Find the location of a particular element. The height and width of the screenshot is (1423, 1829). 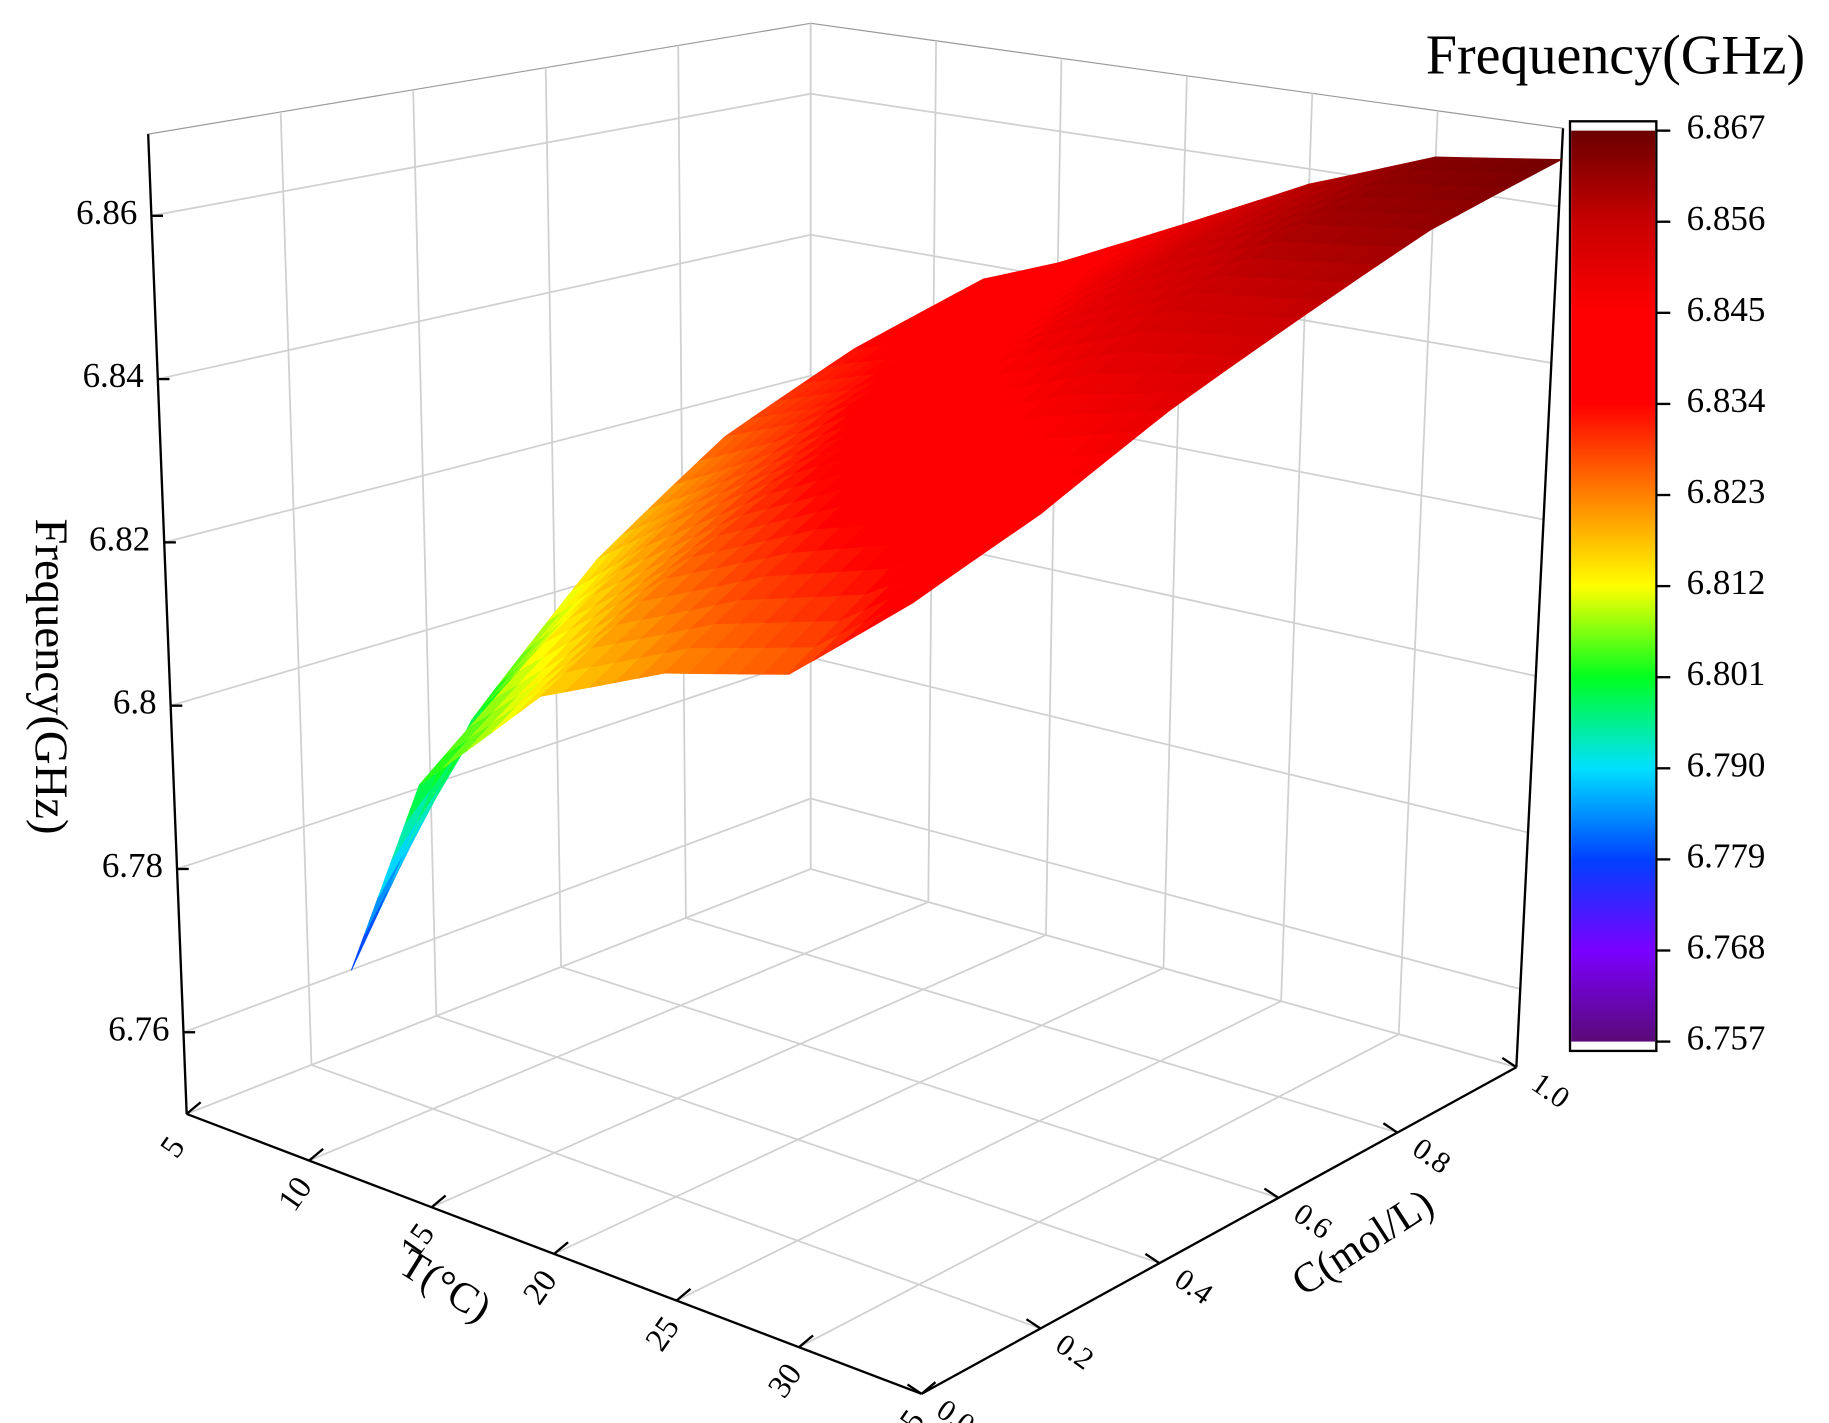

colorbar-tick-label: 6.790 is located at coordinates (1726, 764).